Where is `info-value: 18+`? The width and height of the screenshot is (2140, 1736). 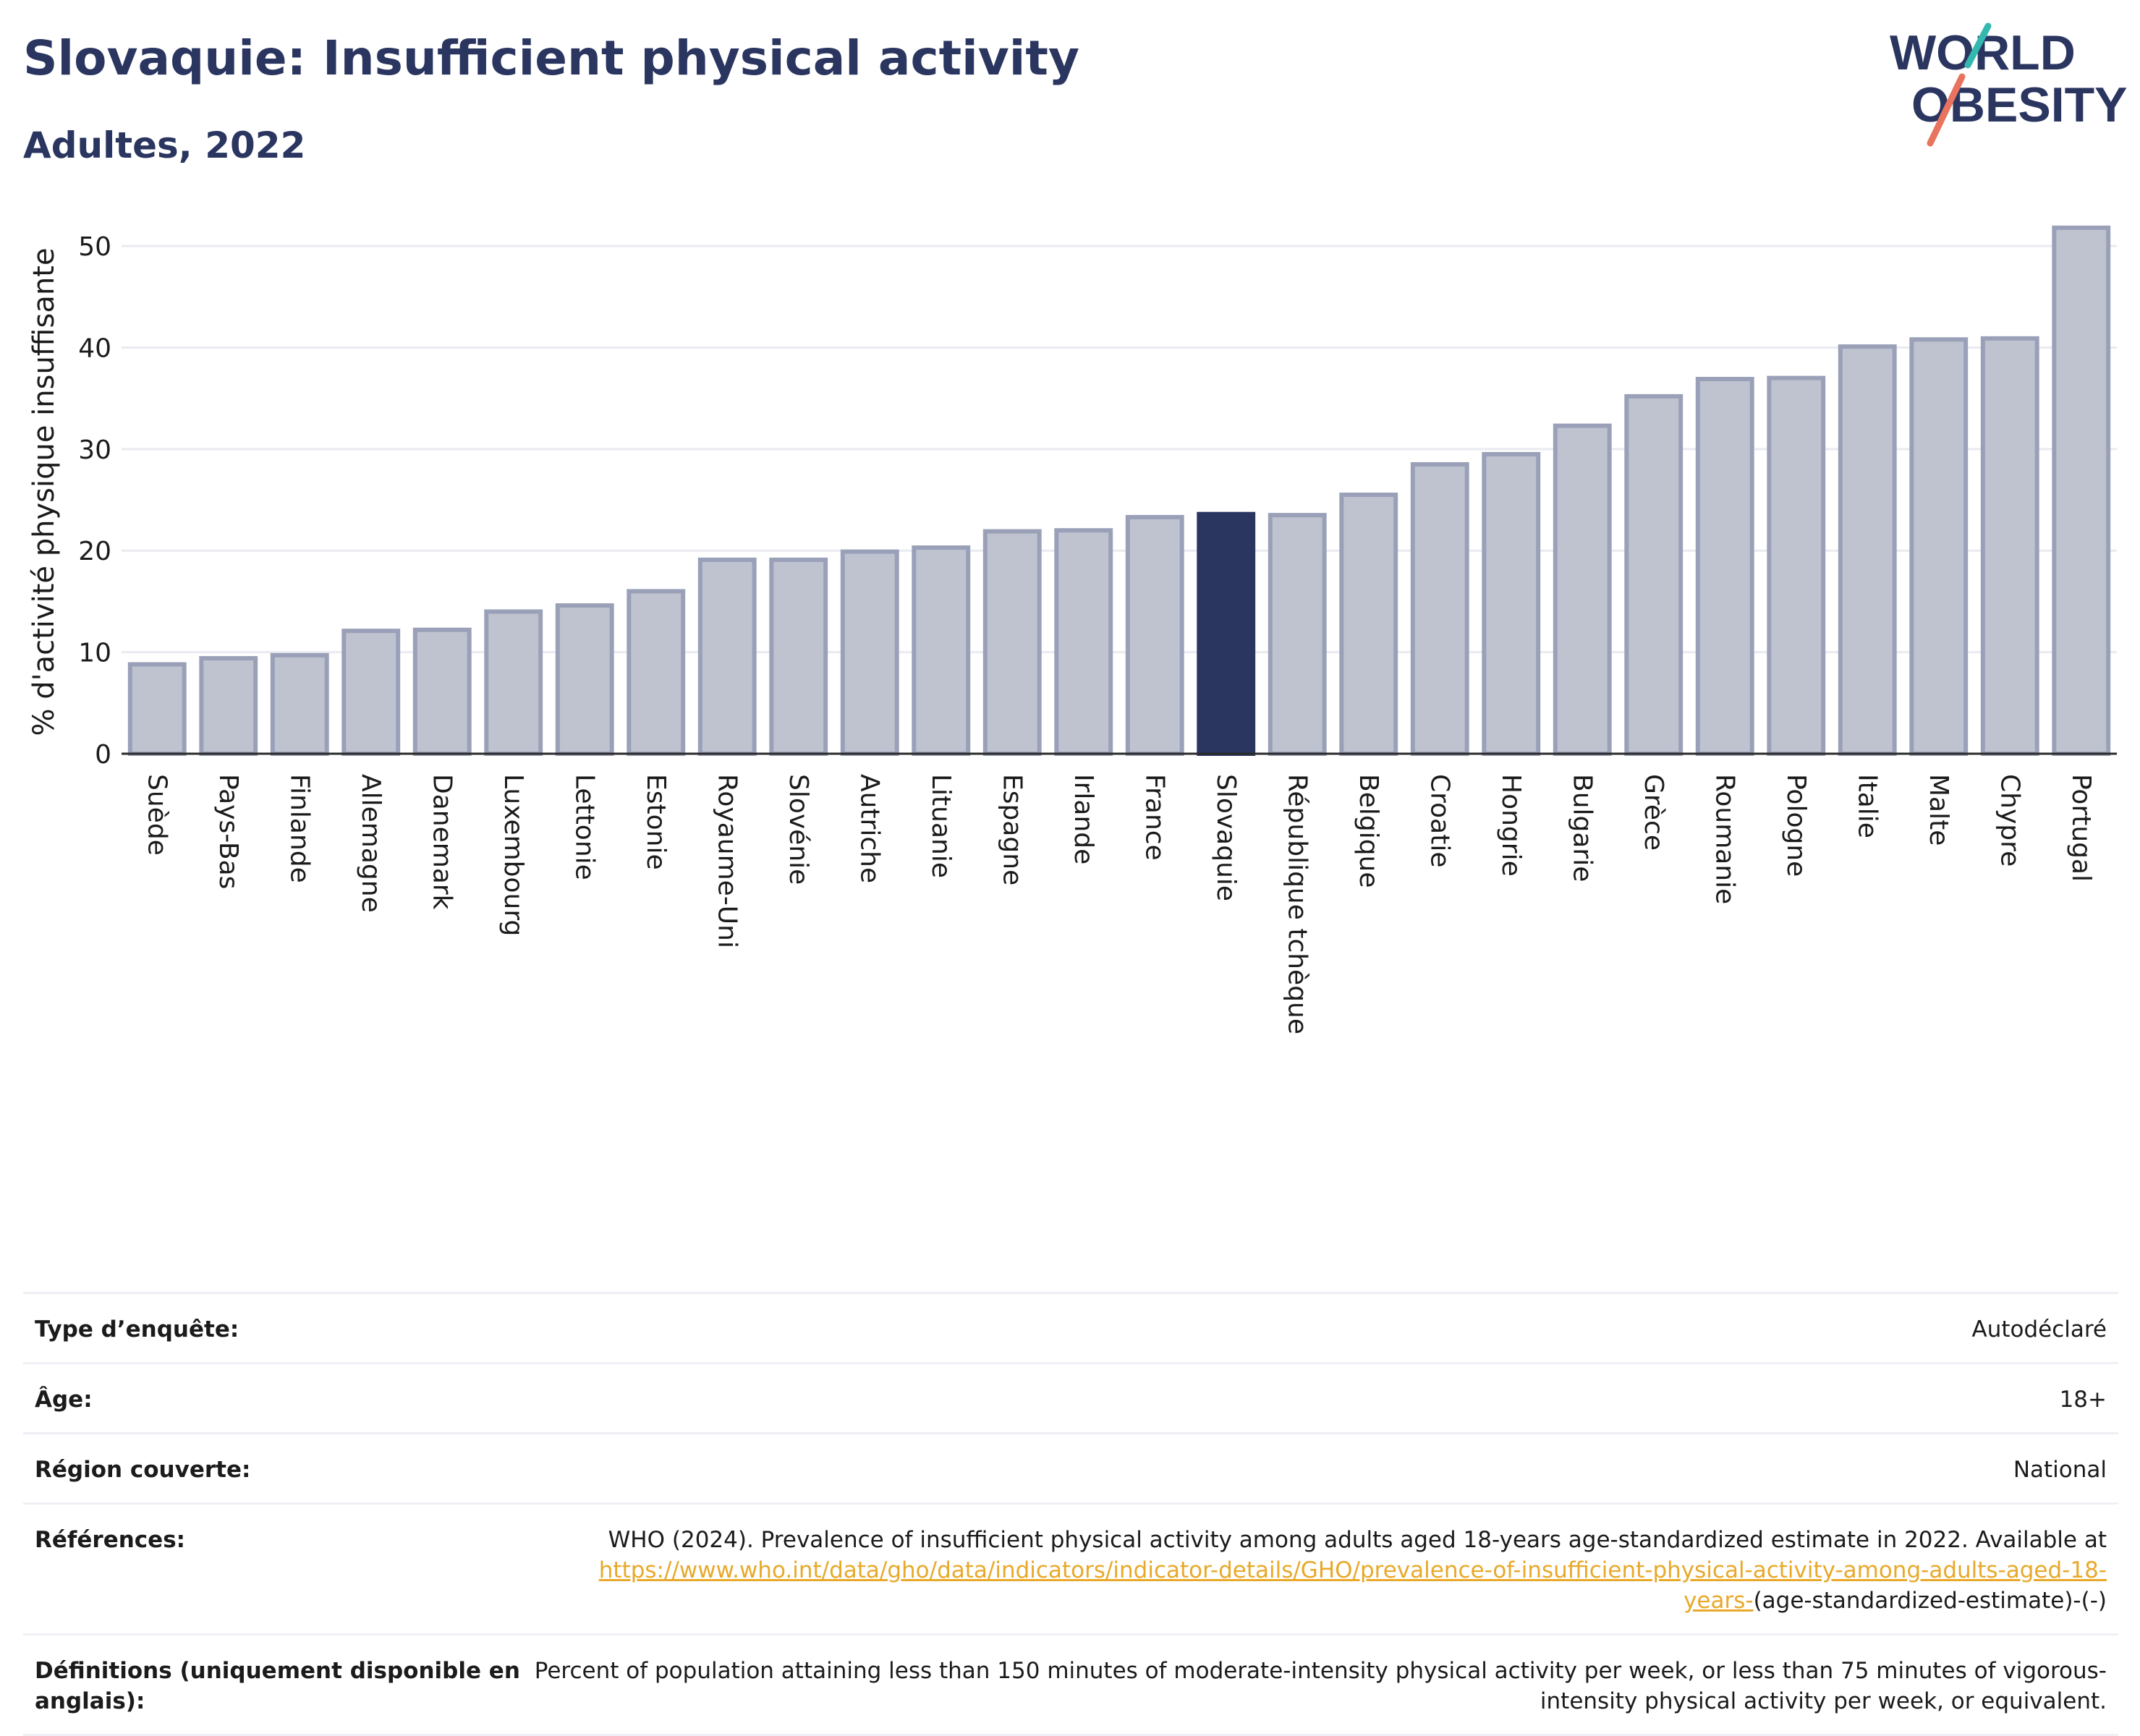 info-value: 18+ is located at coordinates (2083, 1400).